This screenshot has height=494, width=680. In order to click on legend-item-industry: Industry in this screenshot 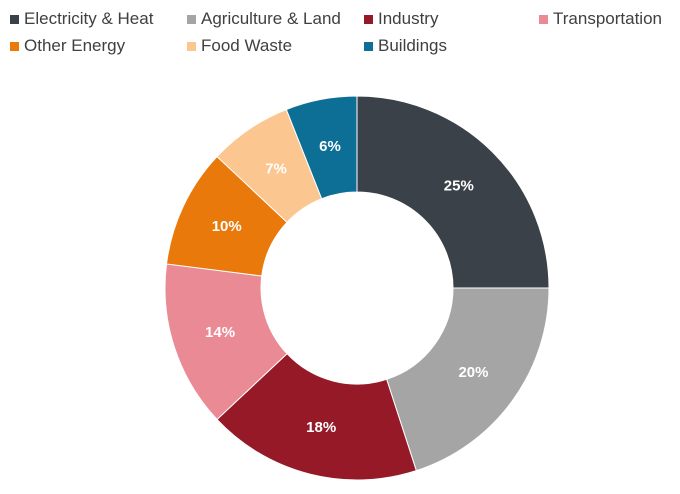, I will do `click(401, 19)`.